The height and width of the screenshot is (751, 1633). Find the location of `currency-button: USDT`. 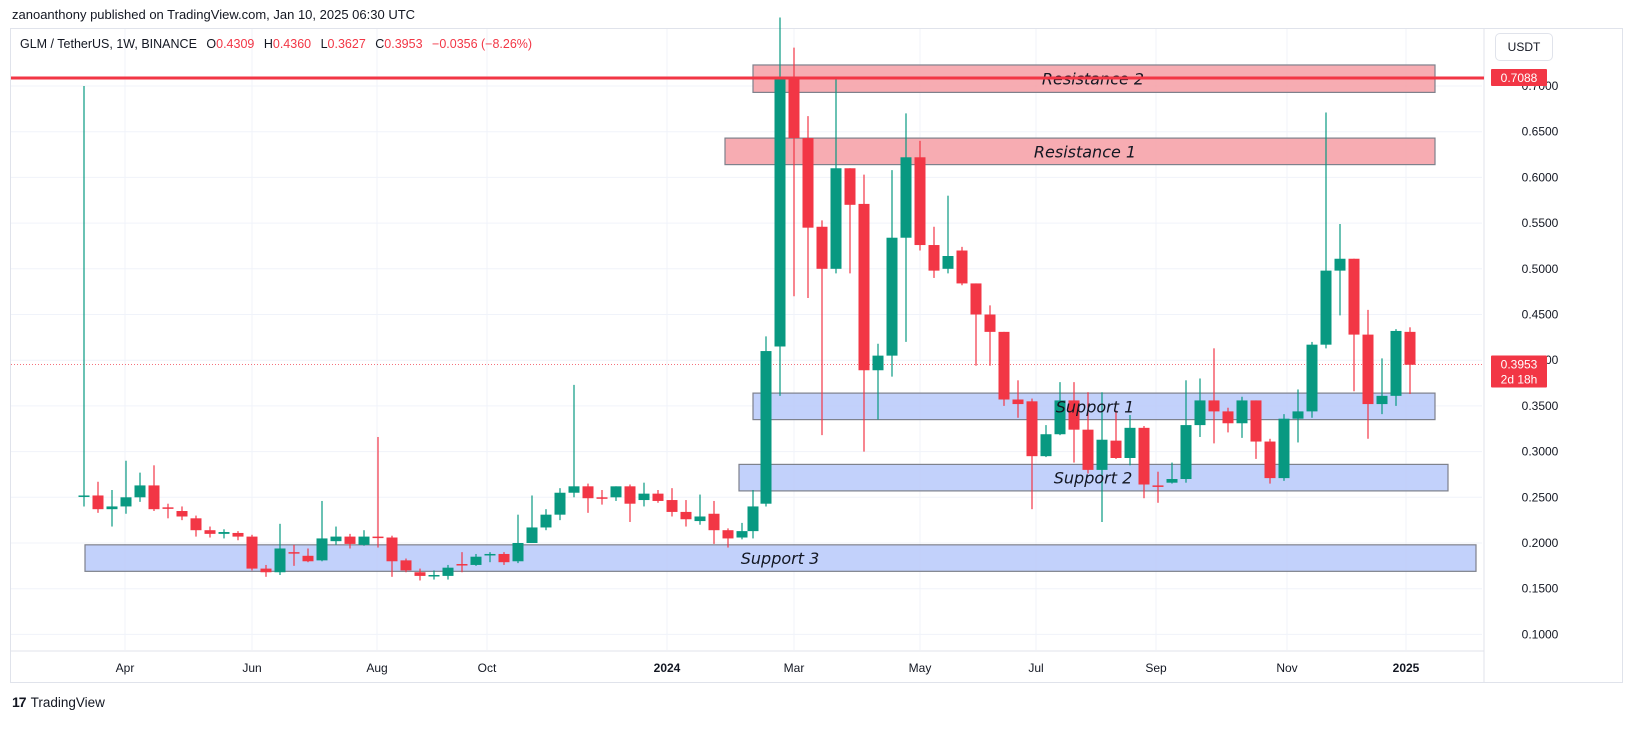

currency-button: USDT is located at coordinates (1524, 47).